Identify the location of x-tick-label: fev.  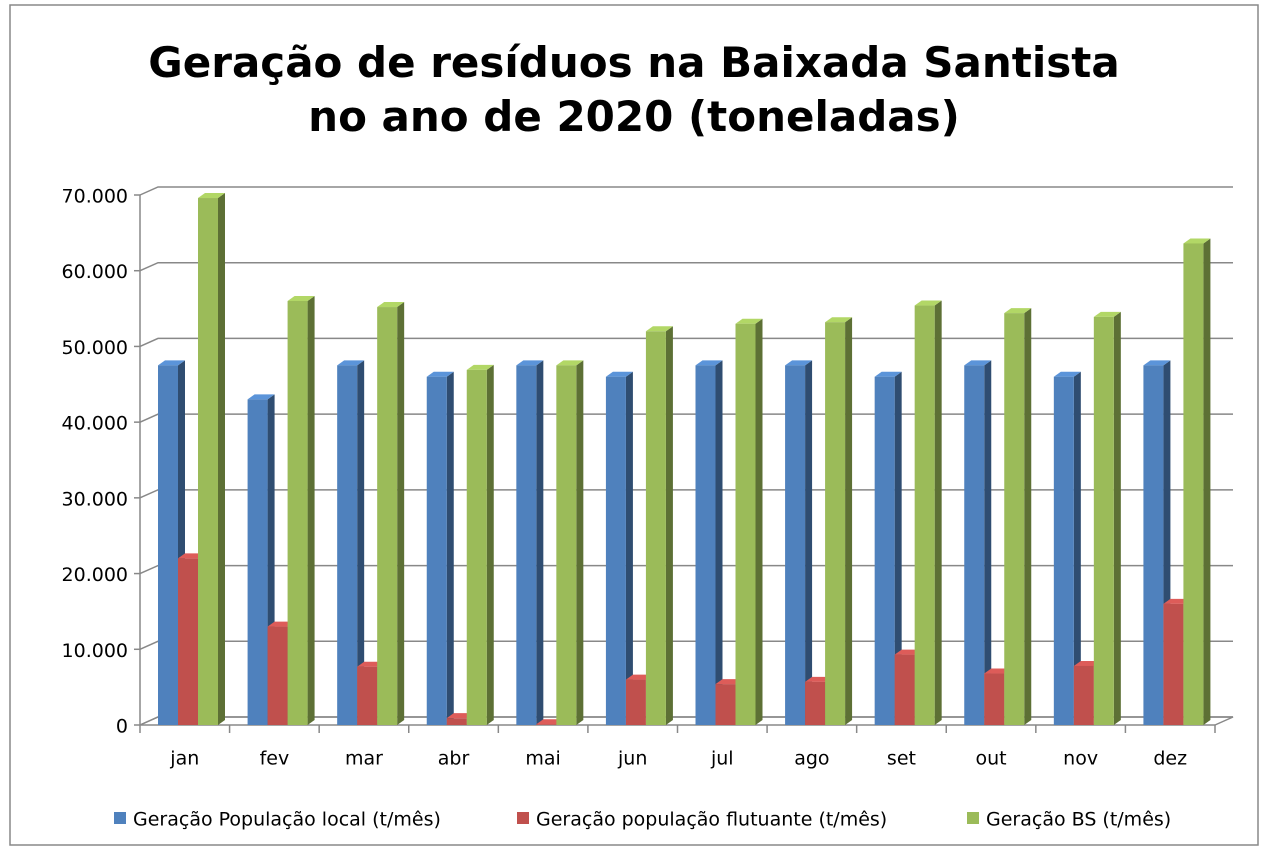
(275, 759).